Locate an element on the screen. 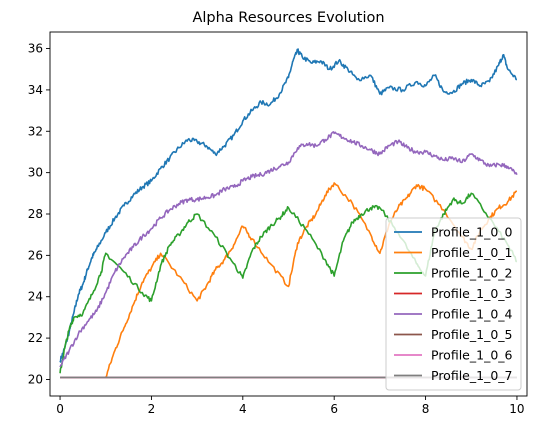 This screenshot has height=433, width=543. legend-label: Profile_1_0_5 is located at coordinates (471, 334).